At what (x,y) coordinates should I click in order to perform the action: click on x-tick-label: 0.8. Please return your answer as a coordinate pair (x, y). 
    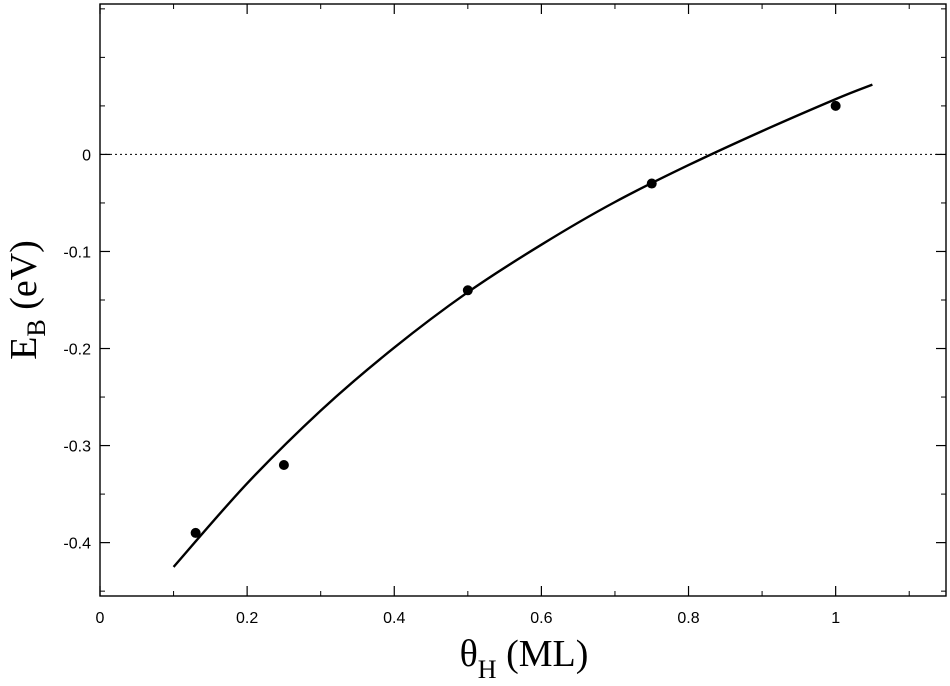
    Looking at the image, I should click on (688, 618).